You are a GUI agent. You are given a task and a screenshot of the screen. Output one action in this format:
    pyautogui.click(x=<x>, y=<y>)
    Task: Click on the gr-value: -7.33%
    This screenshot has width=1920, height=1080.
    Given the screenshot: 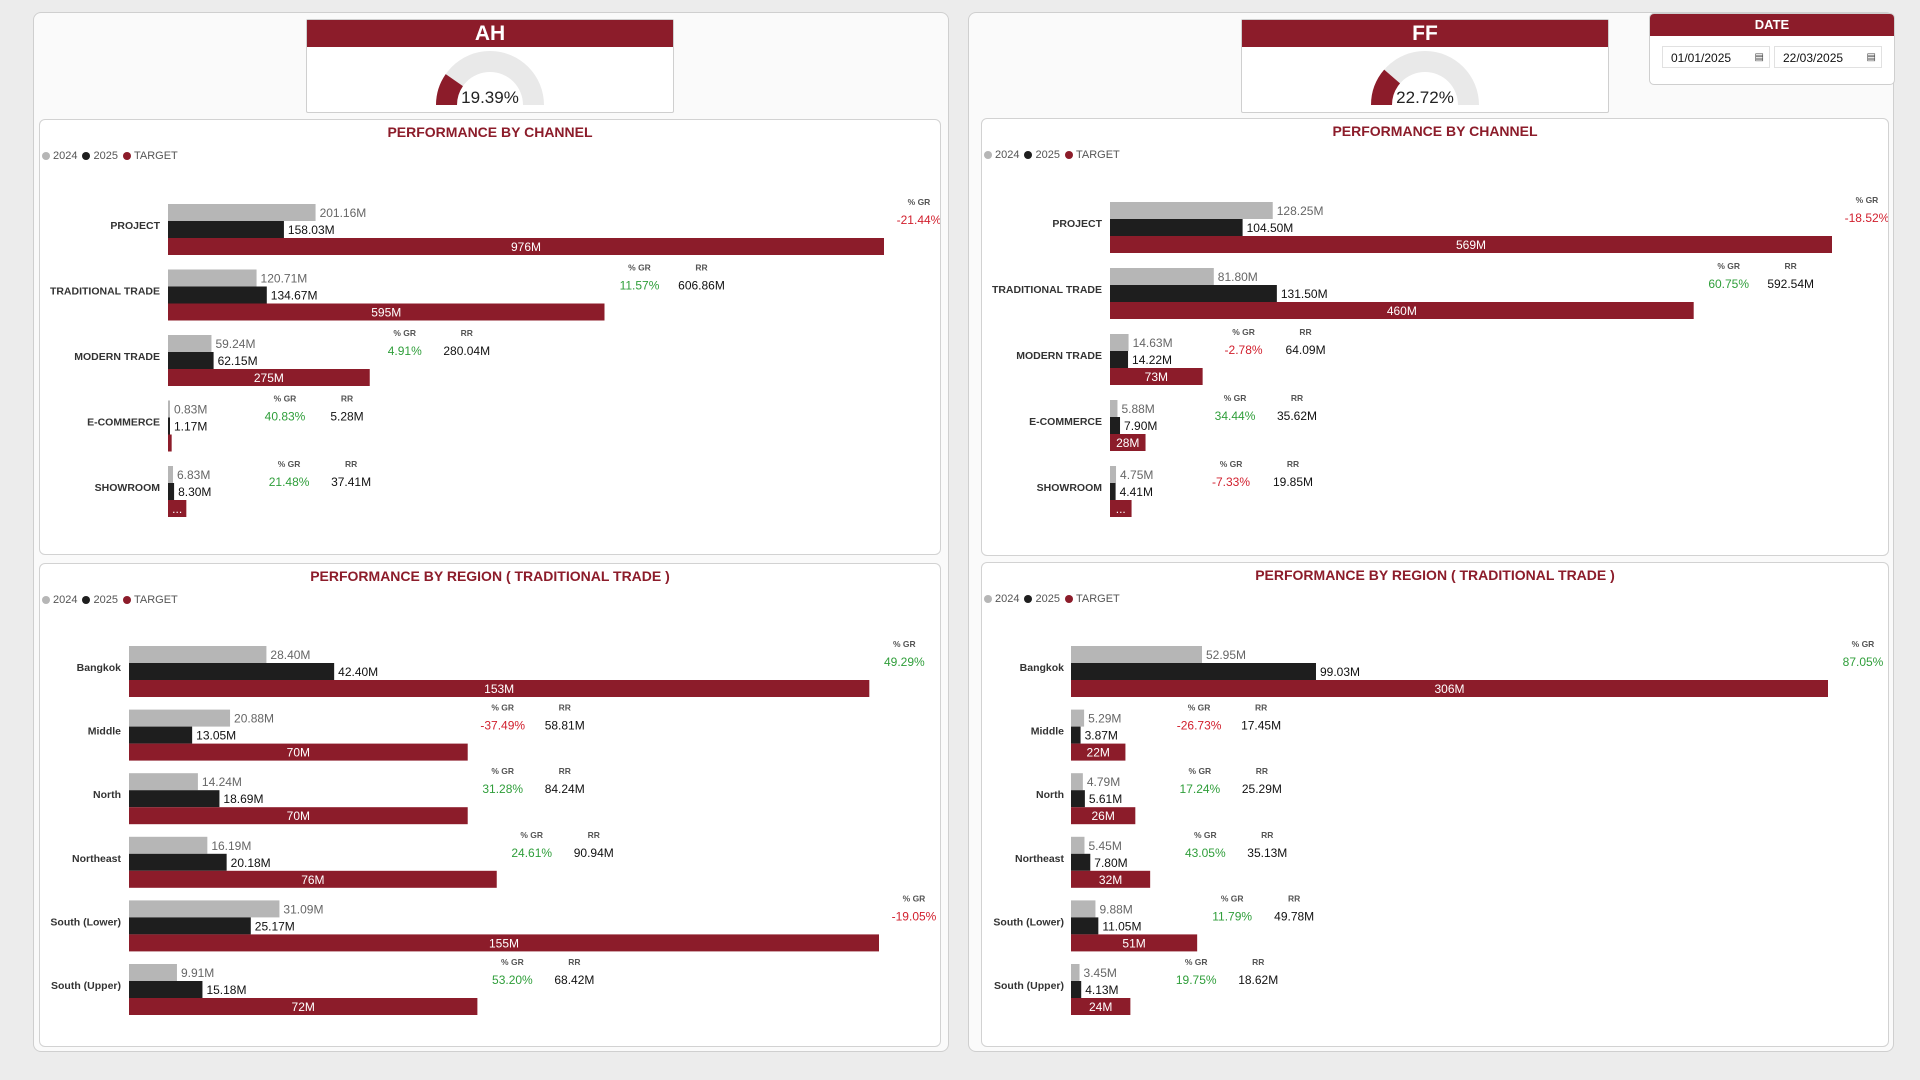 What is the action you would take?
    pyautogui.click(x=1231, y=482)
    